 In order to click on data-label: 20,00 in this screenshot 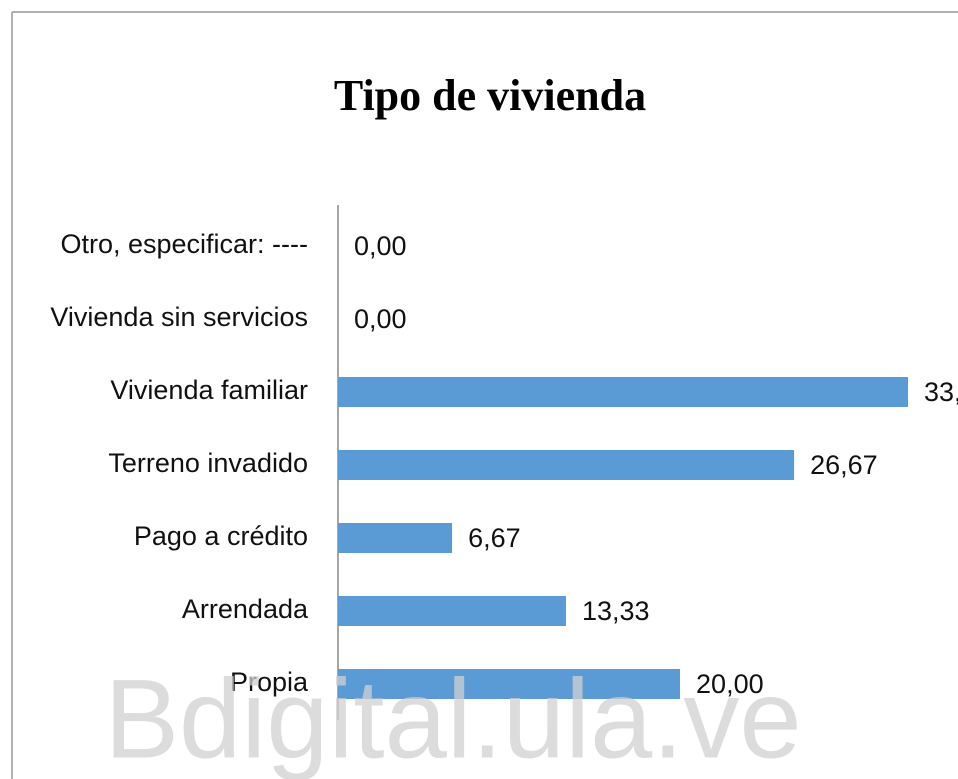, I will do `click(730, 684)`.